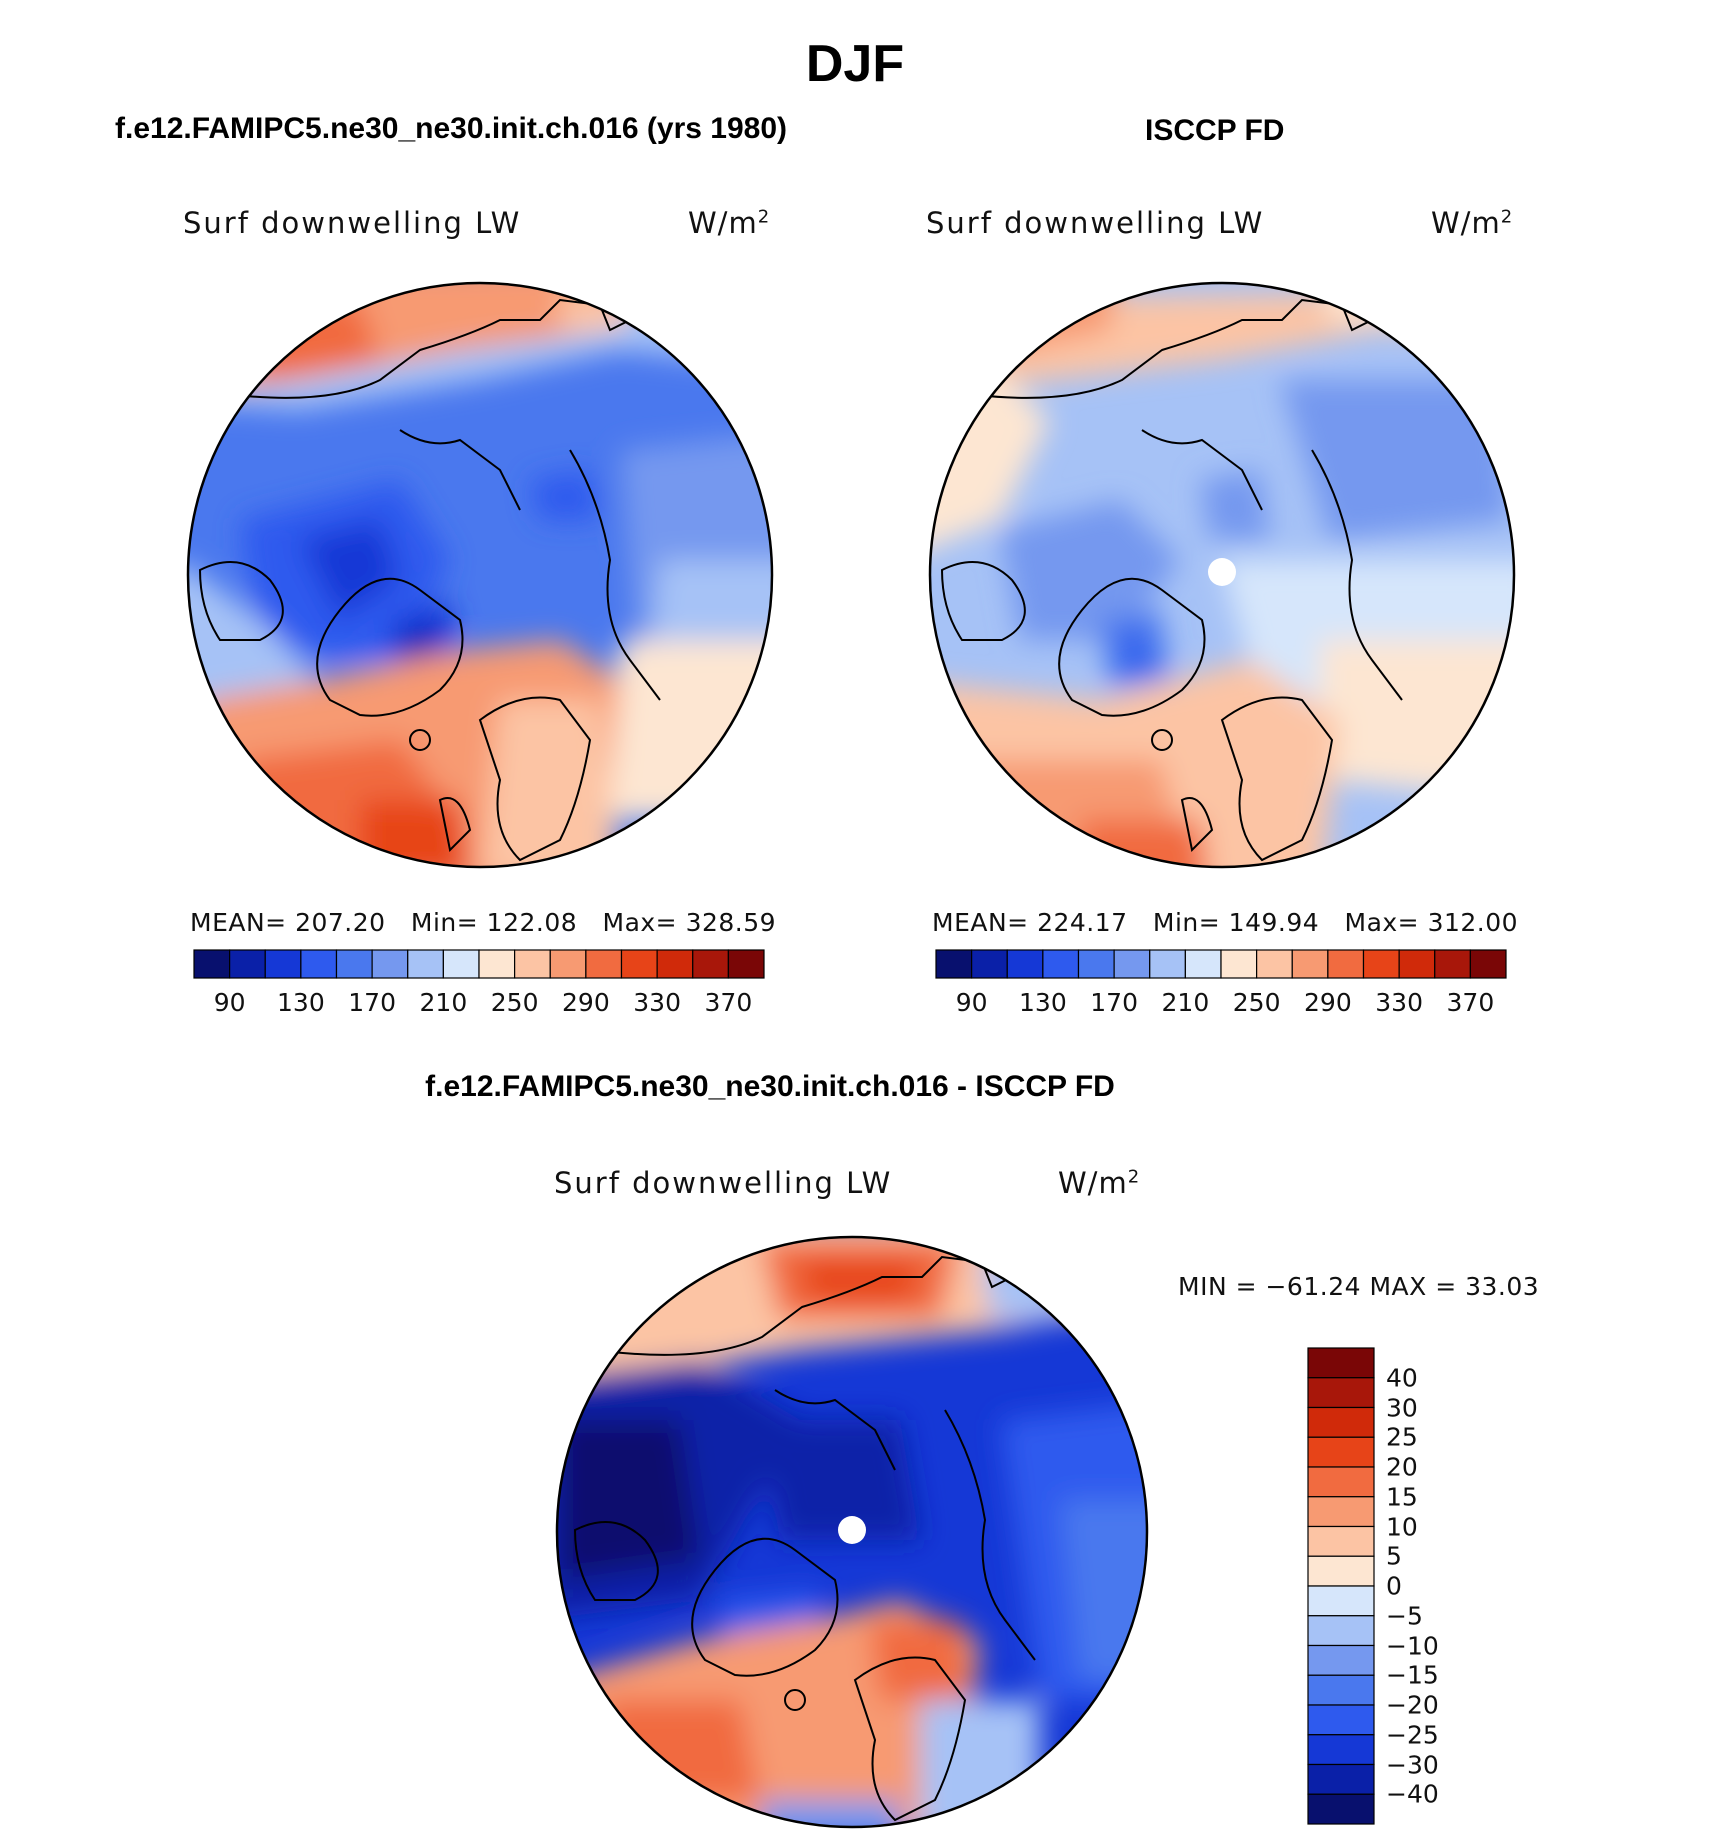 The width and height of the screenshot is (1710, 1840). I want to click on obs-colorbar, so click(1221, 964).